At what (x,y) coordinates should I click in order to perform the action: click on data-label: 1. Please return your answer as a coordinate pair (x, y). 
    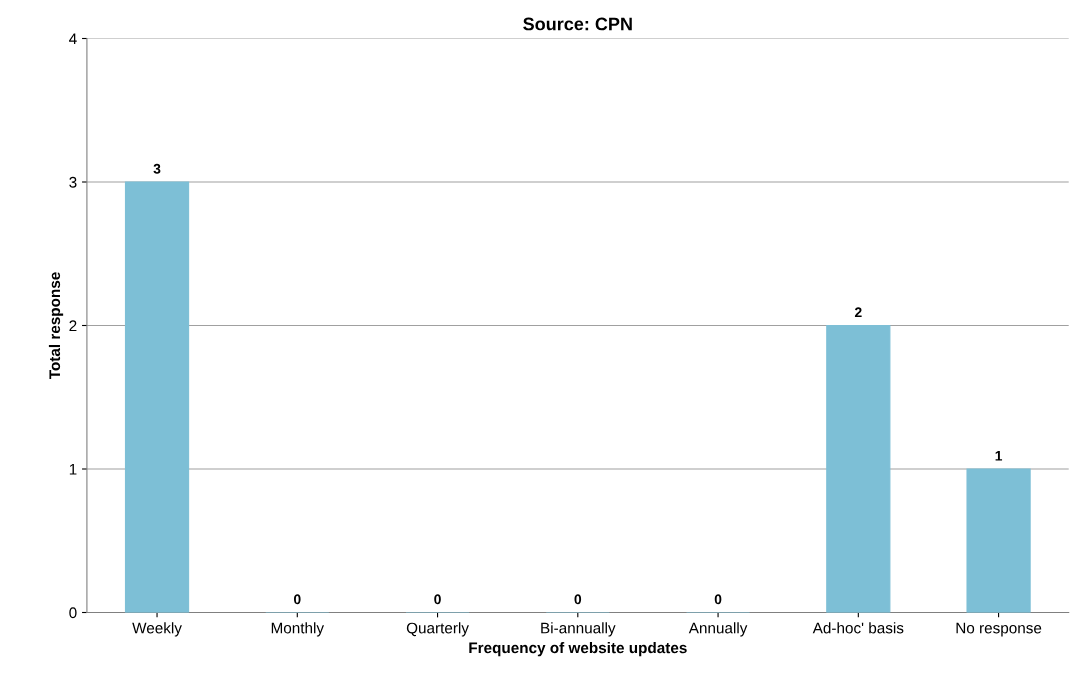
    Looking at the image, I should click on (999, 456).